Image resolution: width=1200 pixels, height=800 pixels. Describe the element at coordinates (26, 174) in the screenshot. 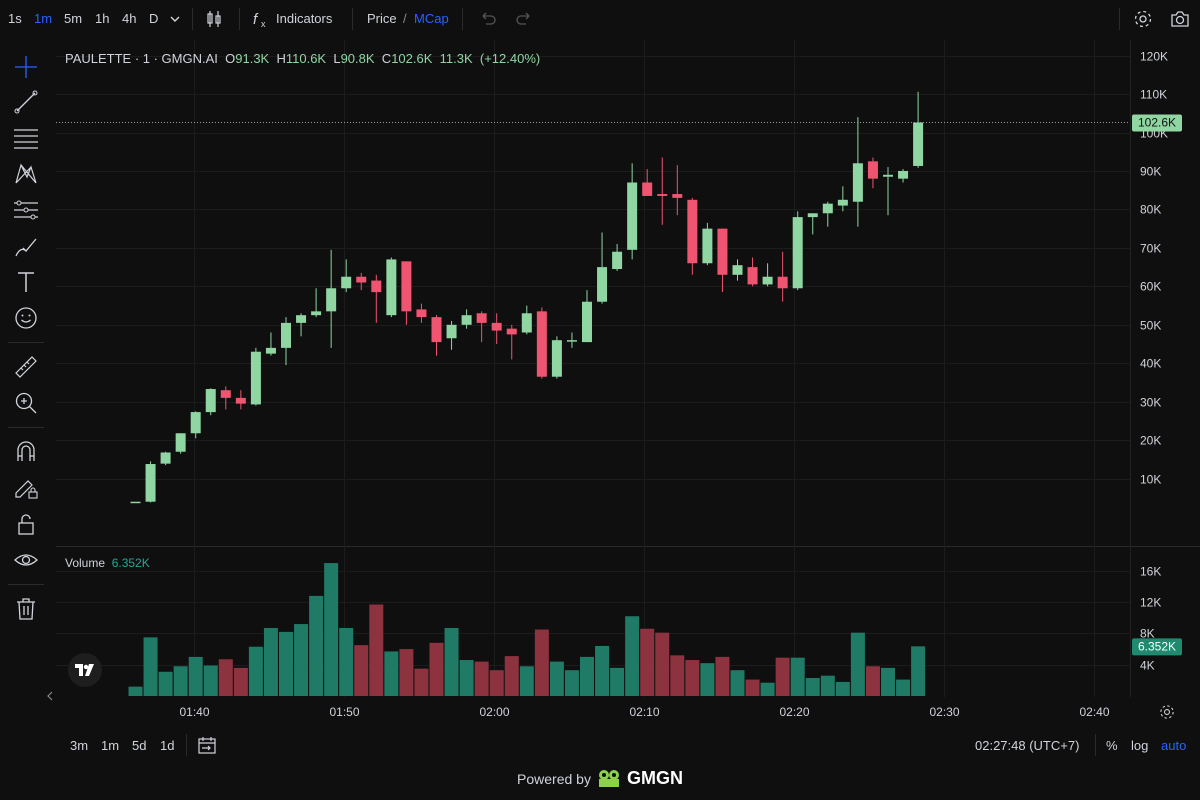

I see `pattern-icon` at that location.